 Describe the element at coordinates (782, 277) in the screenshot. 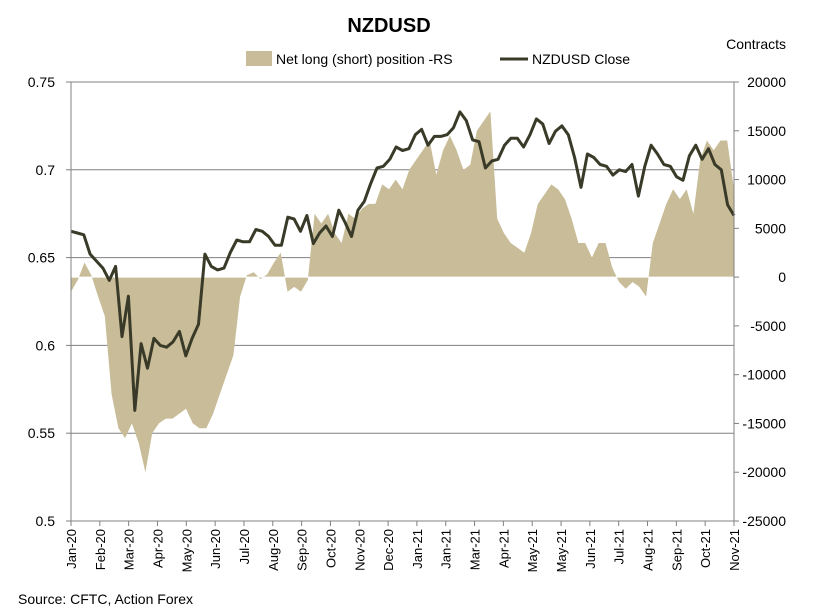

I see `right-tick-label: 0` at that location.